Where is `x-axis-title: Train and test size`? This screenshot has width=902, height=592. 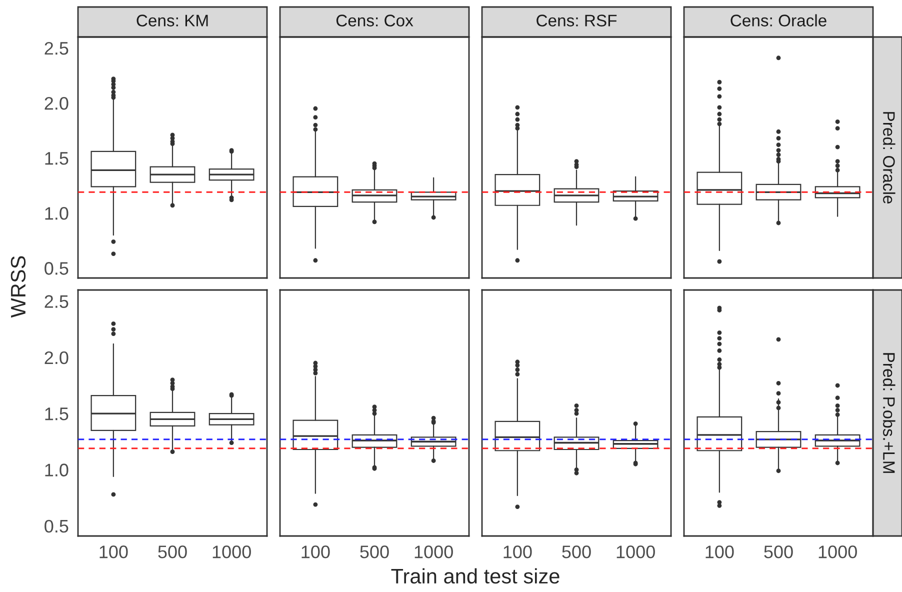 x-axis-title: Train and test size is located at coordinates (475, 576).